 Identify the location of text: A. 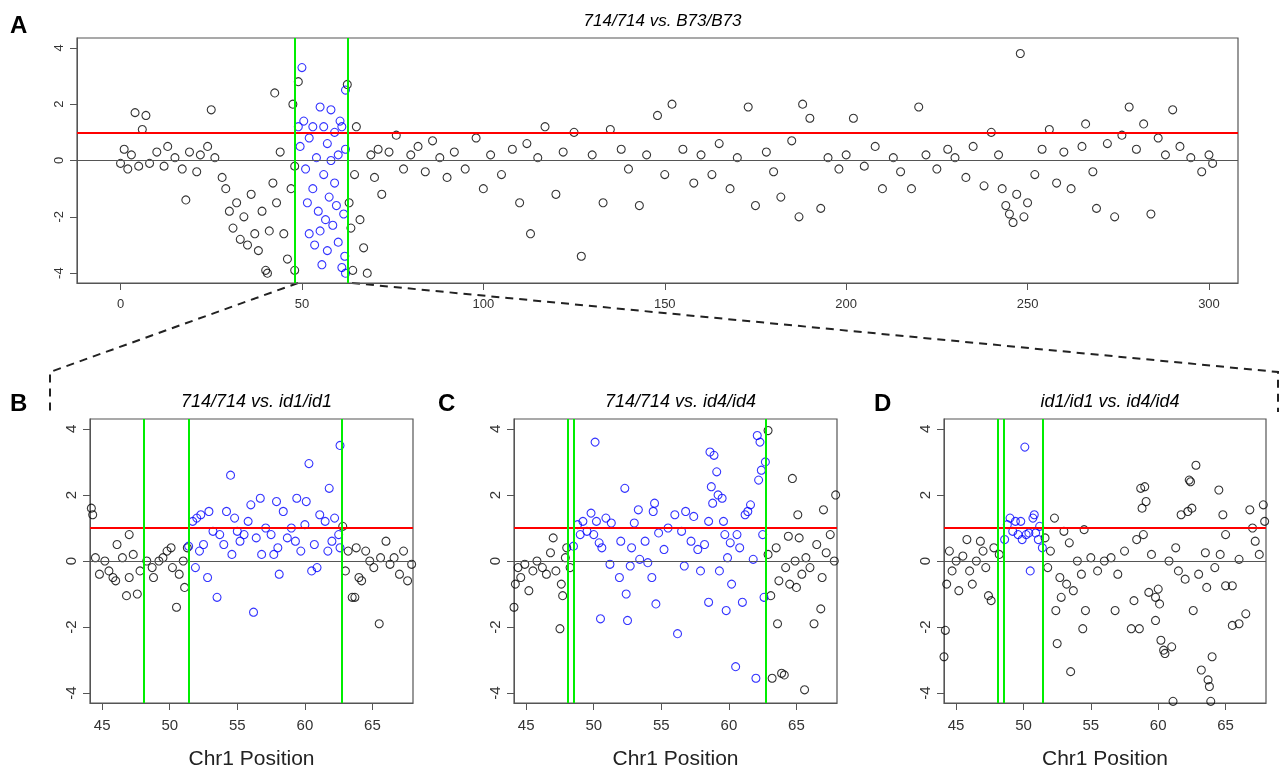
(19, 24).